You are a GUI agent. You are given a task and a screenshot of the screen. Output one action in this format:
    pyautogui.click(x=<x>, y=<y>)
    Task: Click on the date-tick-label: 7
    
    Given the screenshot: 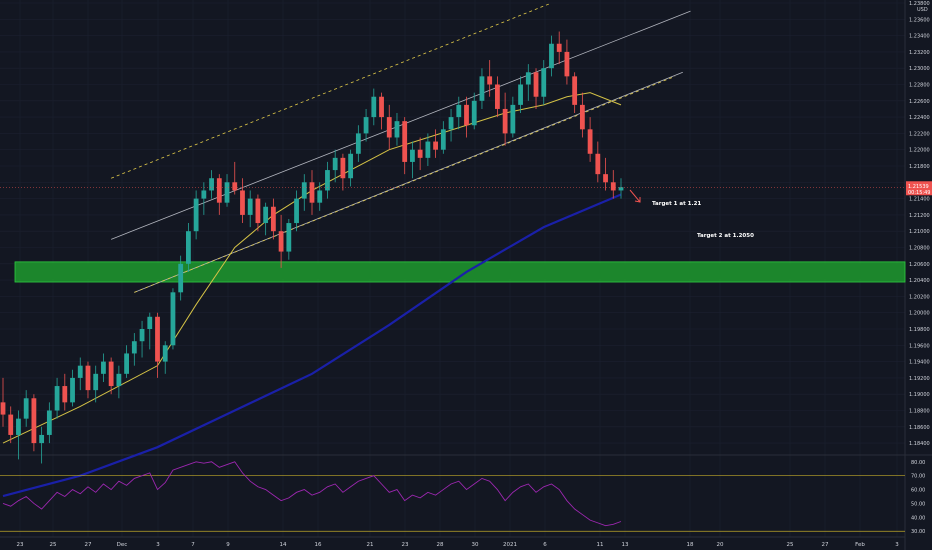 What is the action you would take?
    pyautogui.click(x=193, y=545)
    